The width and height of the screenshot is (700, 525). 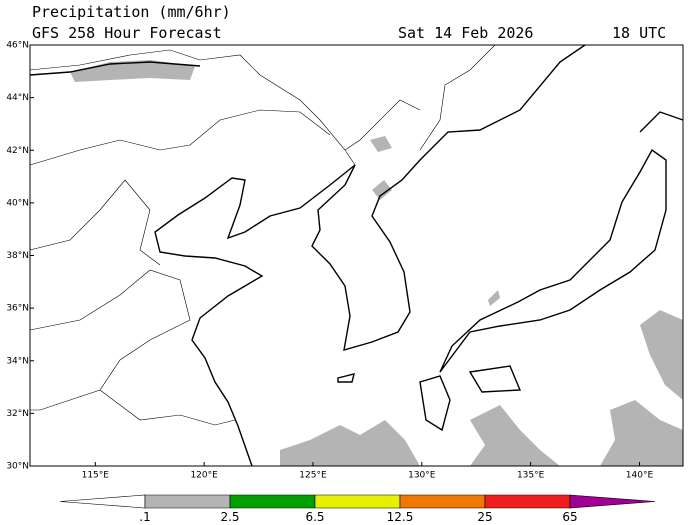 I want to click on lat-tick-label: 34°N, so click(x=17, y=361).